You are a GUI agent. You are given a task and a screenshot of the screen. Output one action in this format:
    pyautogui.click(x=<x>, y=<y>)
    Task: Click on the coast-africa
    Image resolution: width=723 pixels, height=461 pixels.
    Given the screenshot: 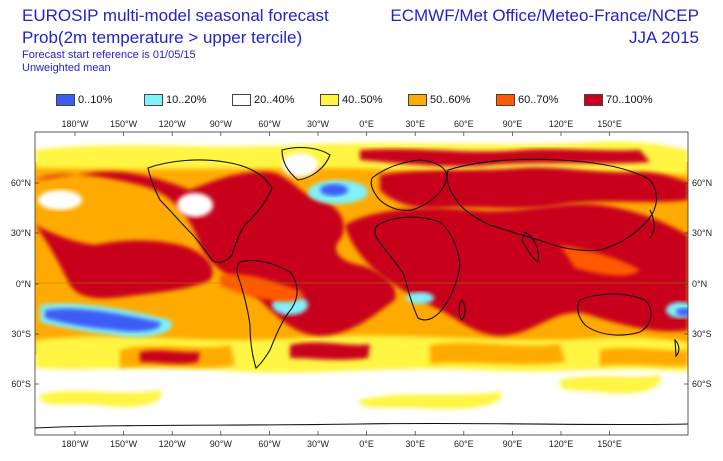 What is the action you would take?
    pyautogui.click(x=417, y=268)
    